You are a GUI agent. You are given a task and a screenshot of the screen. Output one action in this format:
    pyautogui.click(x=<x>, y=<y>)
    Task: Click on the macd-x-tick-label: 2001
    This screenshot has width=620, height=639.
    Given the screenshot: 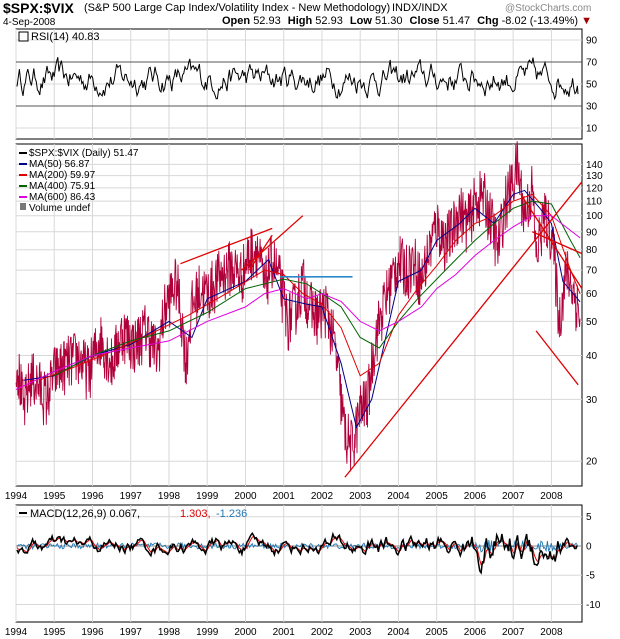 What is the action you would take?
    pyautogui.click(x=284, y=632)
    